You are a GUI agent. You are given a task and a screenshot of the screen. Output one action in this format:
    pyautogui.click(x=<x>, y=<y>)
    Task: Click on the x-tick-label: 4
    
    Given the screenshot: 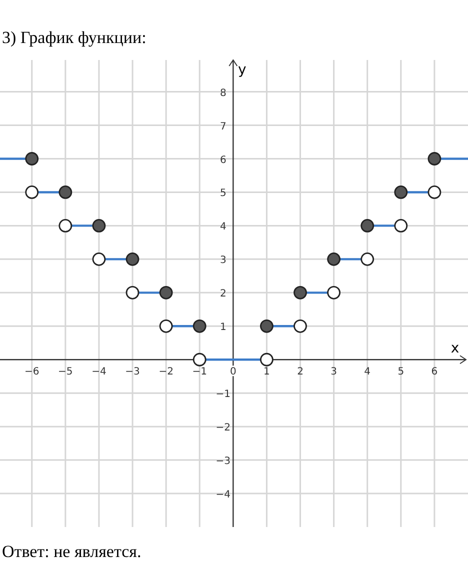 What is the action you would take?
    pyautogui.click(x=367, y=372)
    